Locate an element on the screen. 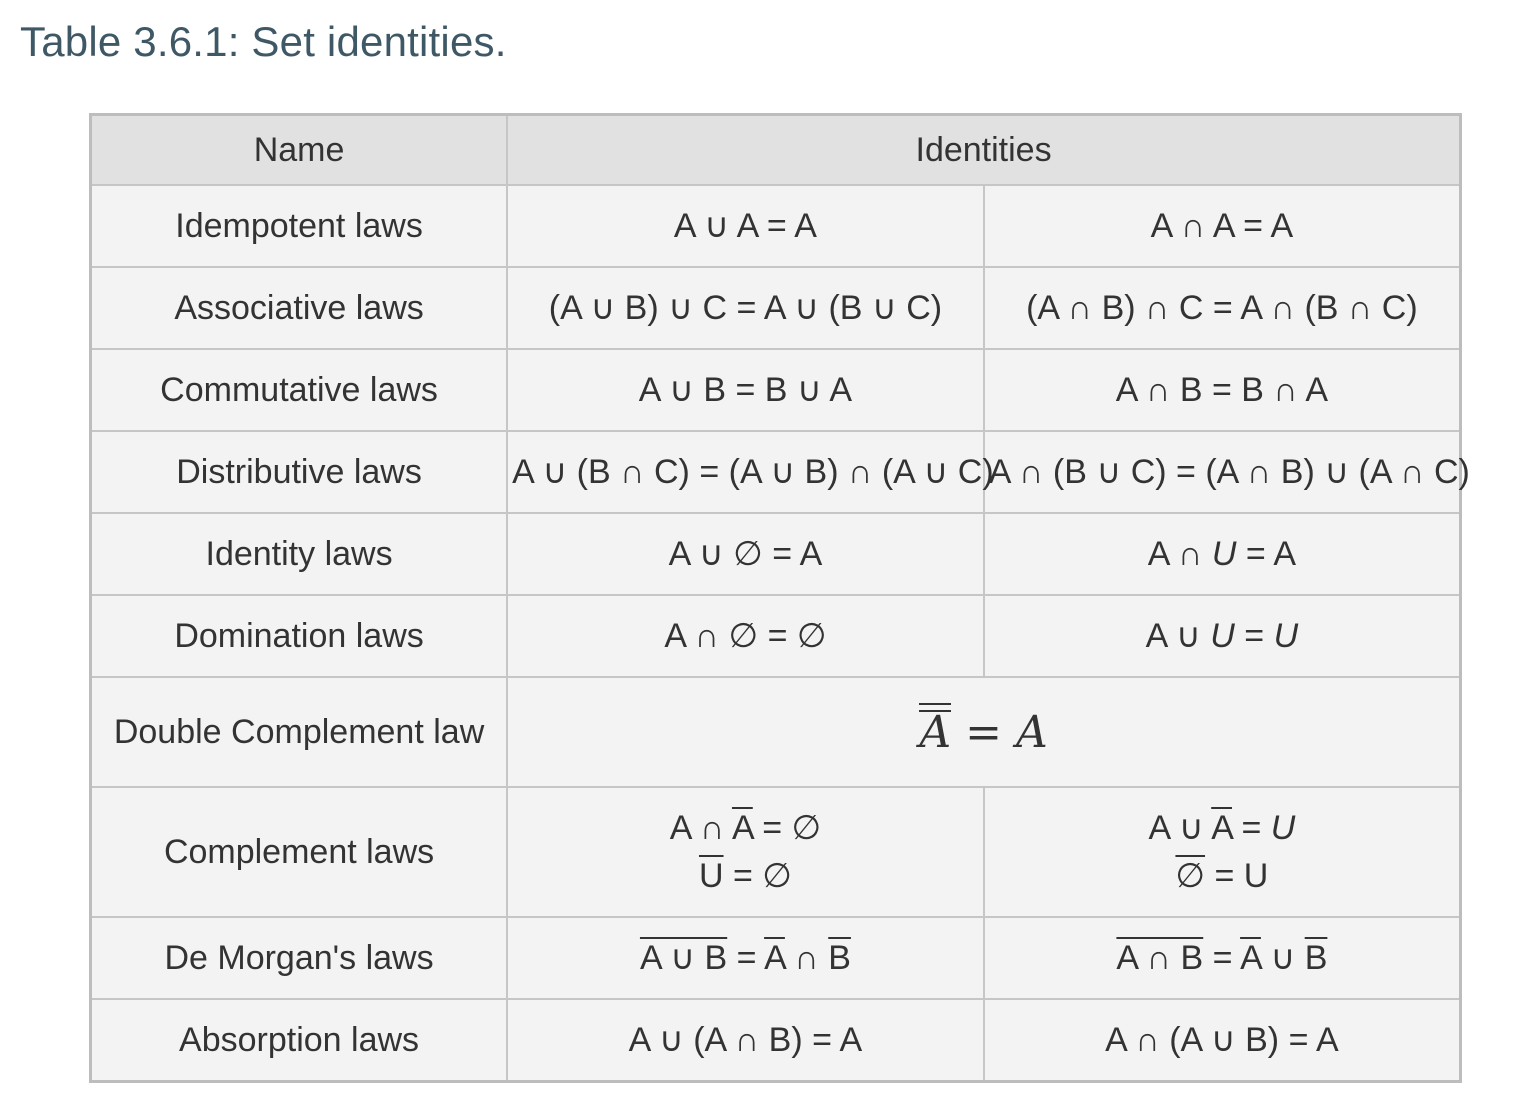  law-name: Complement laws is located at coordinates (299, 852).